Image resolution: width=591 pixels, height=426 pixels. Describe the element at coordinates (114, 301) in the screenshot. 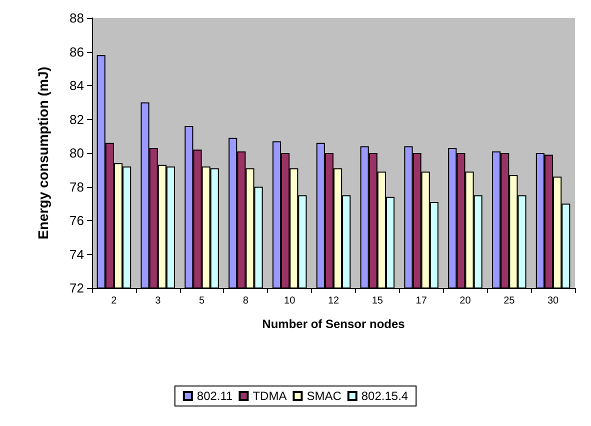

I see `x-tick-label: 2` at that location.